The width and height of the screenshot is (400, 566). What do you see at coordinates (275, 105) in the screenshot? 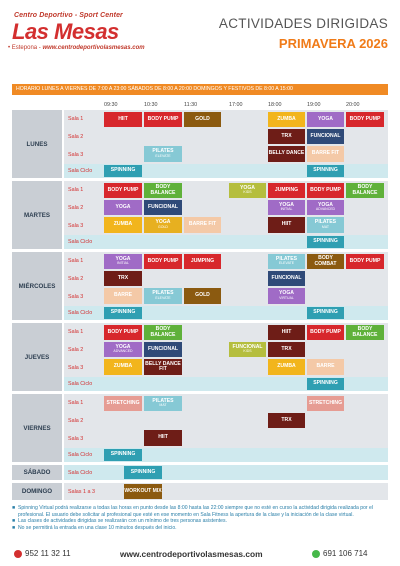
I see `time-label: 18:00` at bounding box center [275, 105].